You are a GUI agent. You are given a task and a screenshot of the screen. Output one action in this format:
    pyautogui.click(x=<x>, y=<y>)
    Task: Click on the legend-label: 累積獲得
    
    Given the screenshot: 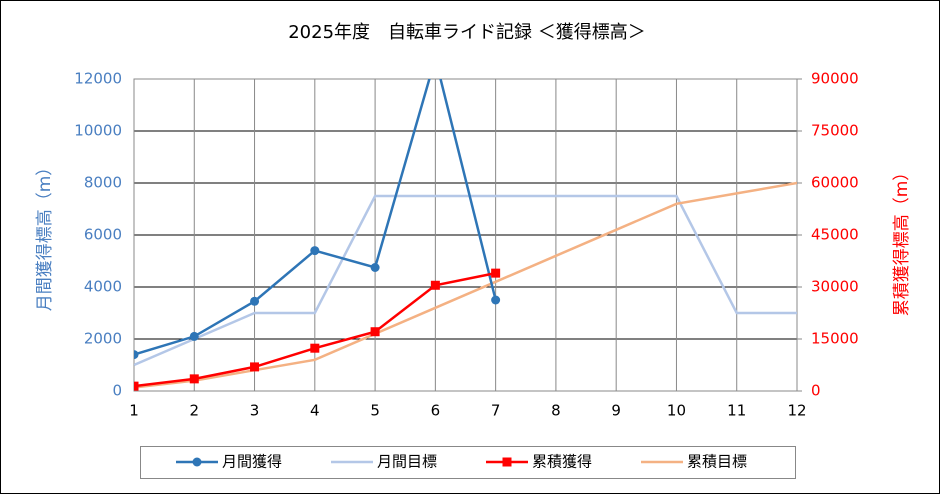 What is the action you would take?
    pyautogui.click(x=562, y=462)
    